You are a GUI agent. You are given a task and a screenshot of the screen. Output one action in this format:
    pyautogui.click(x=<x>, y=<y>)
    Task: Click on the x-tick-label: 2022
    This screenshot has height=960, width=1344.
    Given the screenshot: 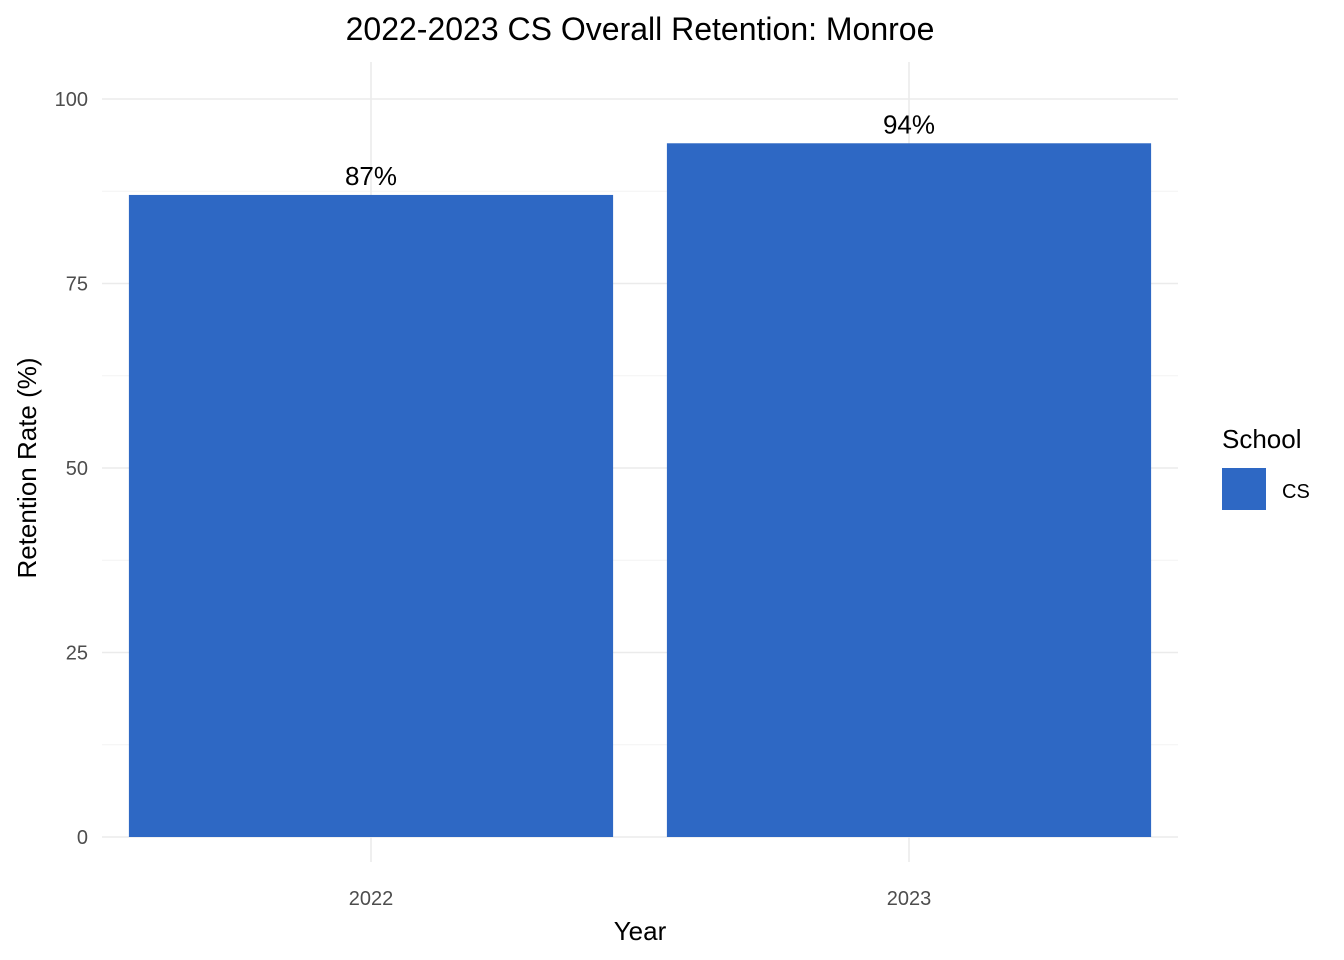 What is the action you would take?
    pyautogui.click(x=371, y=899)
    